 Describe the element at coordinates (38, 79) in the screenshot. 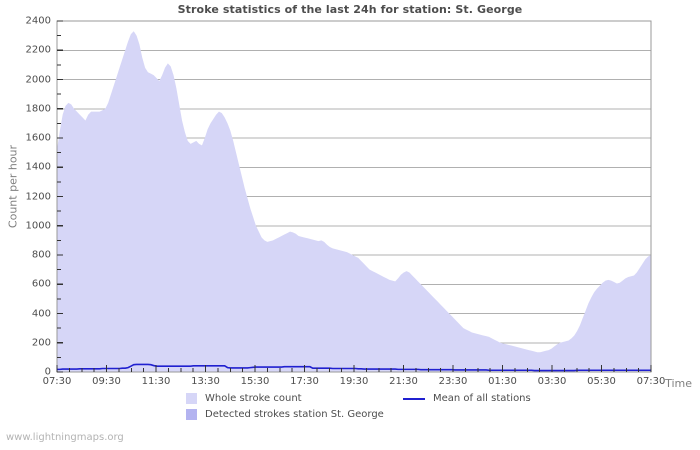

I see `y-tick-label: 2000` at that location.